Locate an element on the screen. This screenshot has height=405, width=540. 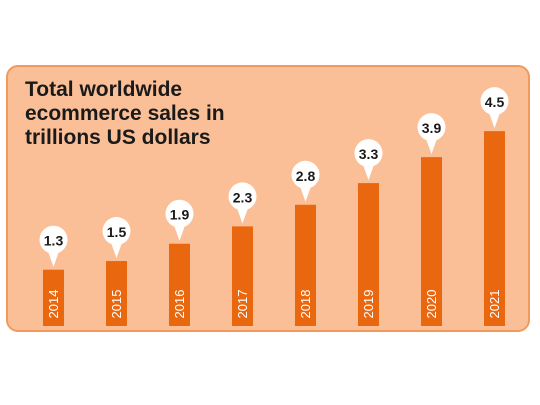
bar-2015 is located at coordinates (116, 293).